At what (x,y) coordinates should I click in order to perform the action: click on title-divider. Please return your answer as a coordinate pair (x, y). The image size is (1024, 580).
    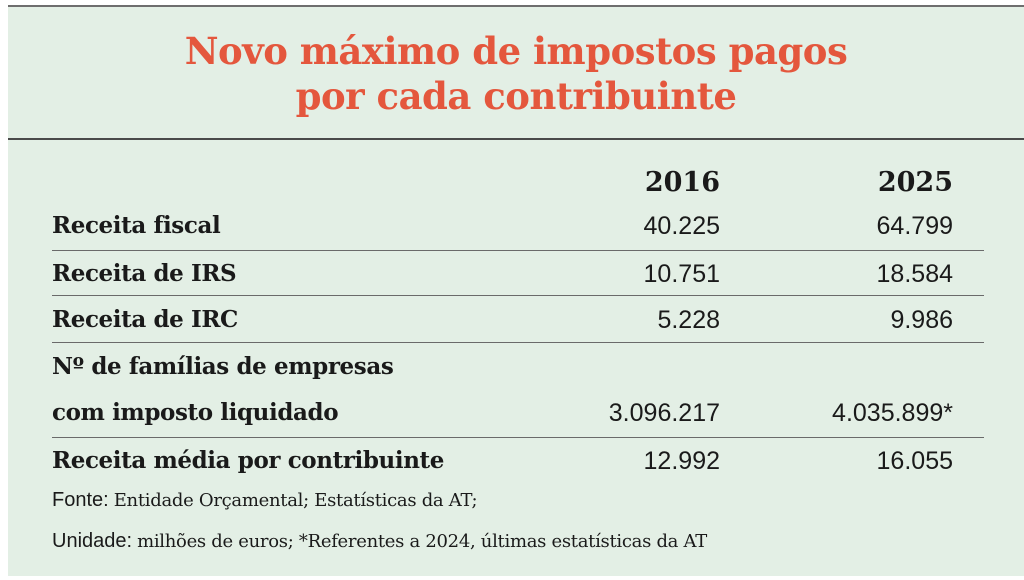
    Looking at the image, I should click on (516, 139).